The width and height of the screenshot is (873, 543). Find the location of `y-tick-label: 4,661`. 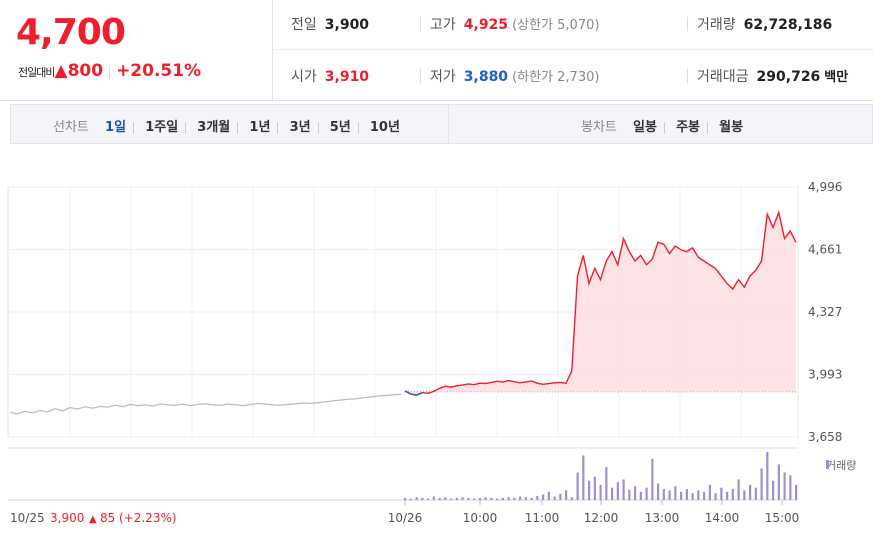

y-tick-label: 4,661 is located at coordinates (825, 250).